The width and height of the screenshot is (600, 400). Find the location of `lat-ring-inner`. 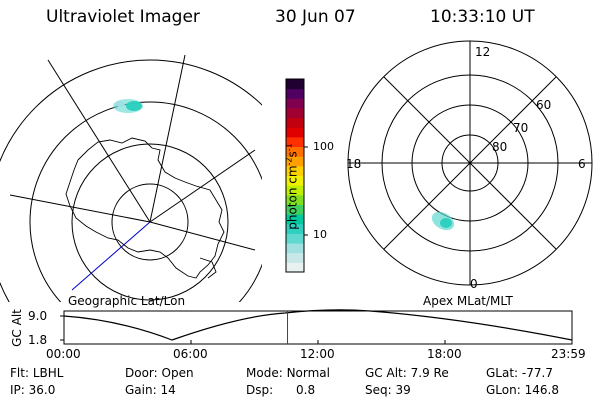

lat-ring-inner is located at coordinates (150, 222).